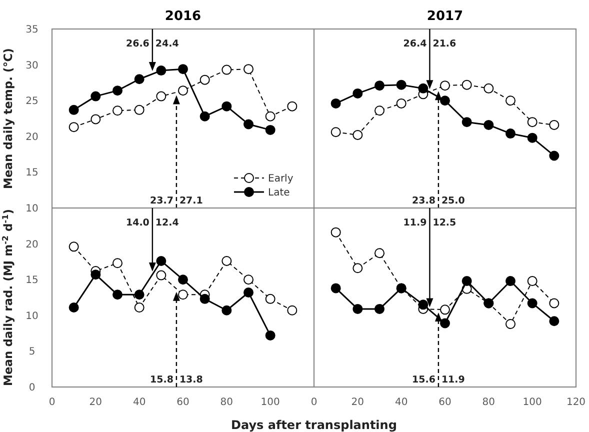 Image resolution: width=589 pixels, height=432 pixels. What do you see at coordinates (32, 388) in the screenshot?
I see `y-tick-label: 0` at bounding box center [32, 388].